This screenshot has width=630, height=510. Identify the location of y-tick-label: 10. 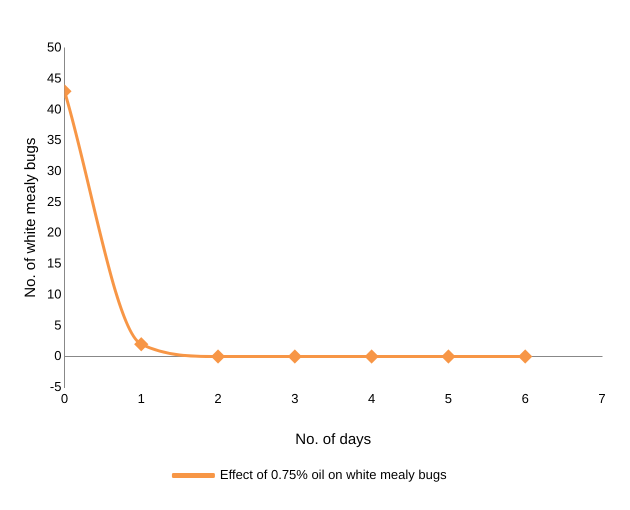
(54, 294).